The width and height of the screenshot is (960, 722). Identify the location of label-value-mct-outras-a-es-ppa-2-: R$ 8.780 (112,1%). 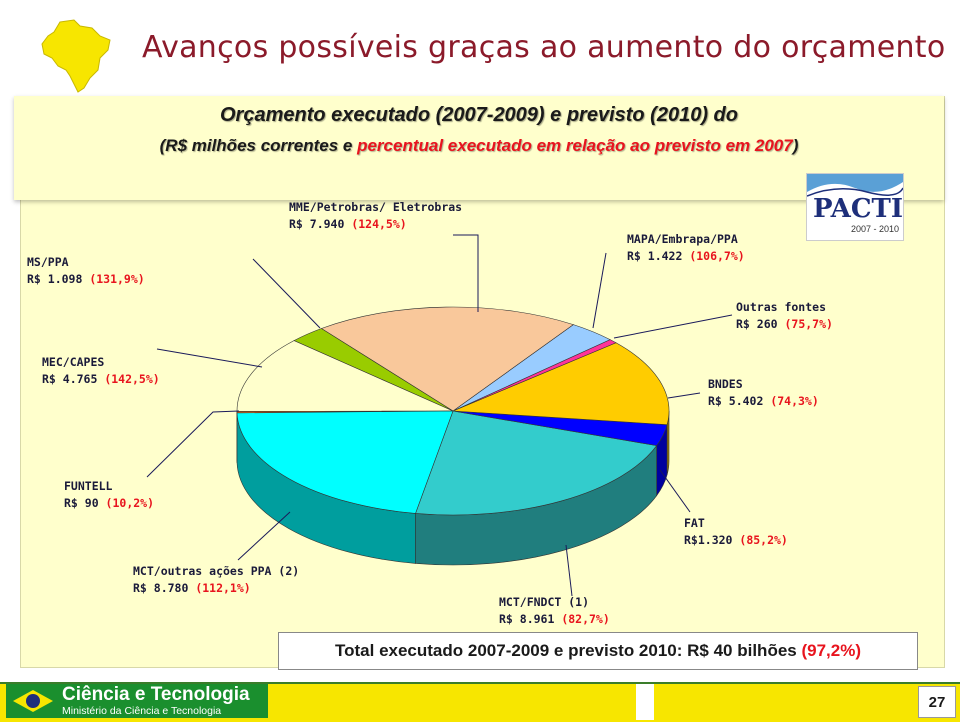
(192, 588).